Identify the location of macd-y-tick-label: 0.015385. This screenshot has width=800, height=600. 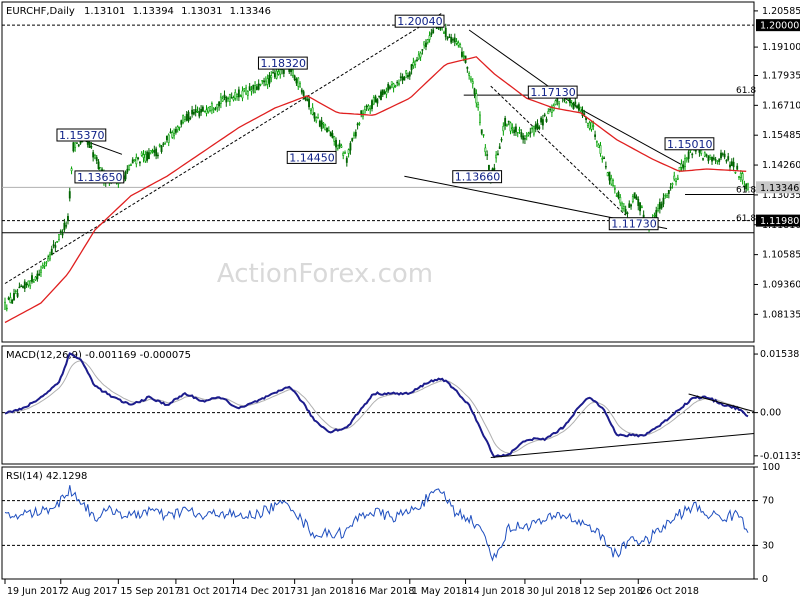
(780, 354).